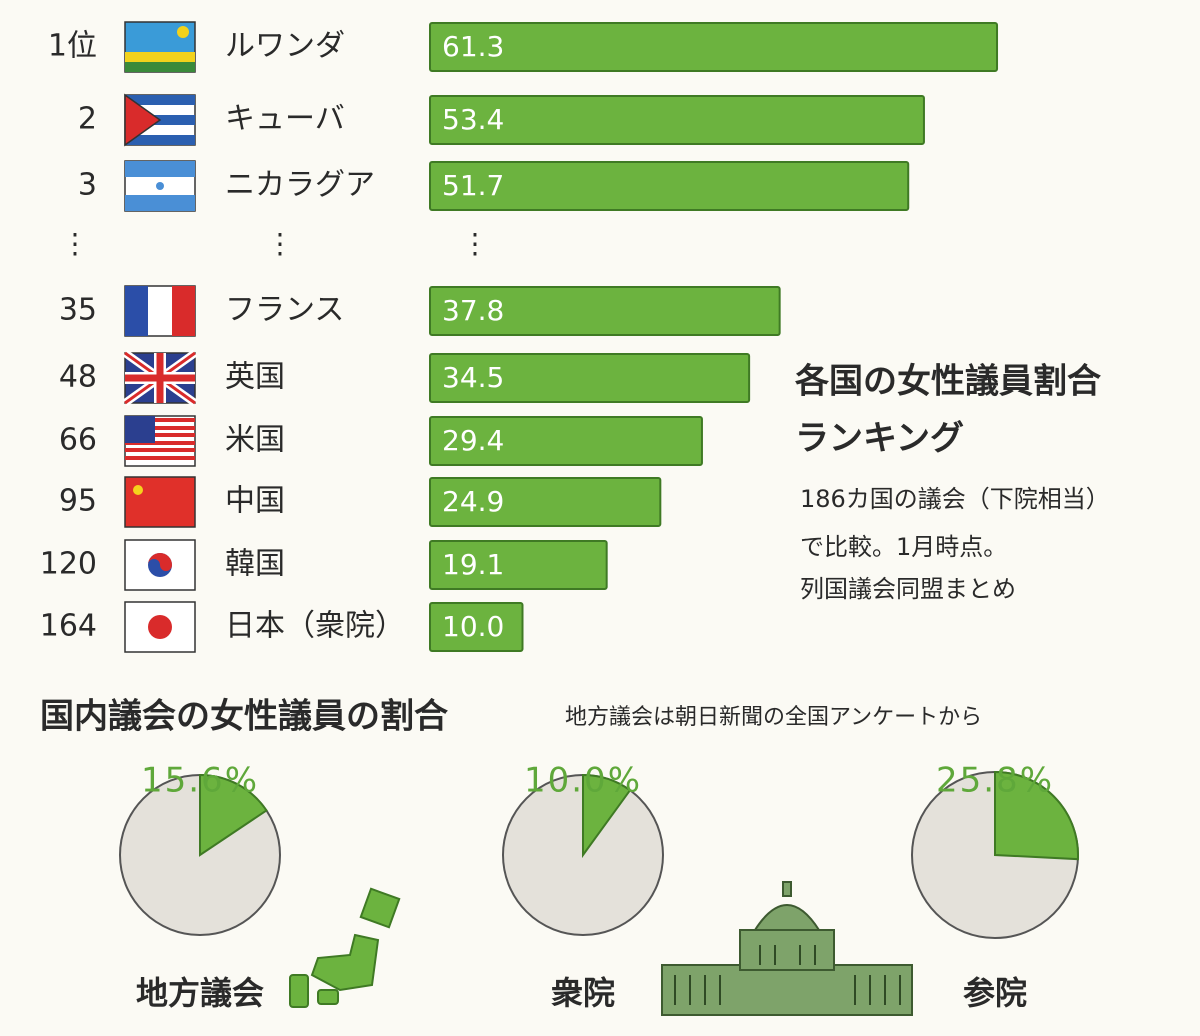 This screenshot has width=1200, height=1036. What do you see at coordinates (255, 440) in the screenshot?
I see `country-label: 米国` at bounding box center [255, 440].